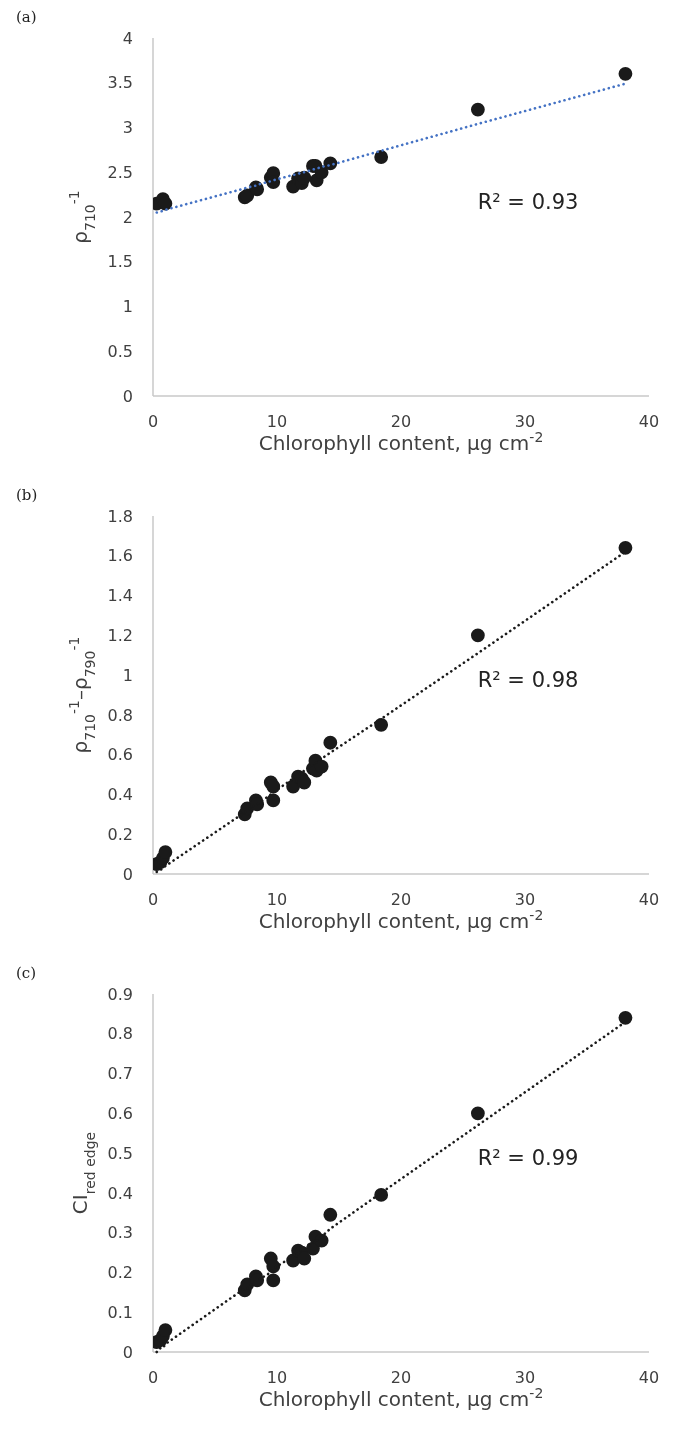 The width and height of the screenshot is (687, 1450). I want to click on text: (a), so click(26, 17).